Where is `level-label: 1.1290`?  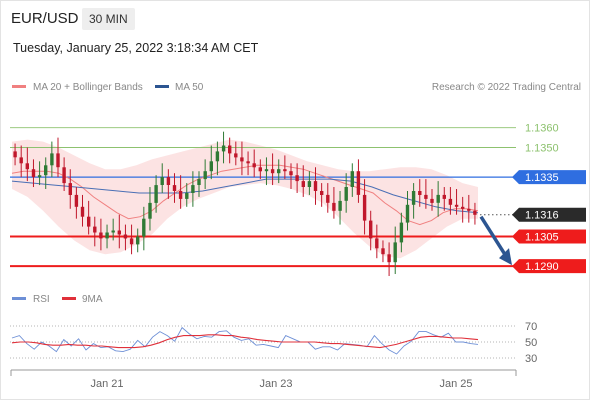
level-label: 1.1290 is located at coordinates (542, 267).